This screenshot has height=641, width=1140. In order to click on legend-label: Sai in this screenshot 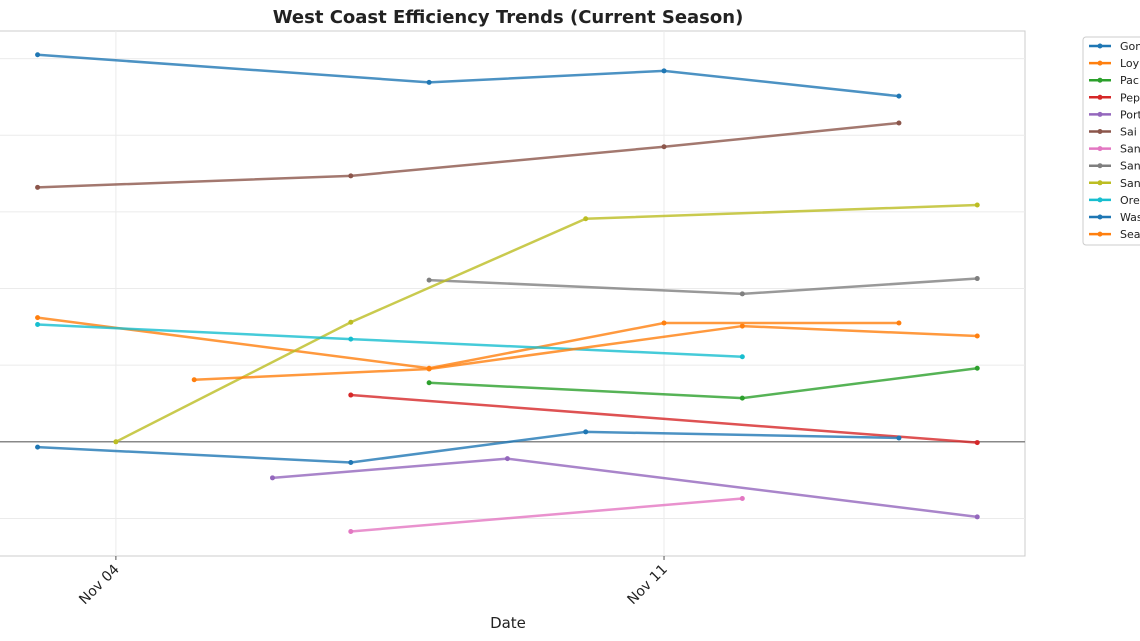, I will do `click(1128, 132)`.